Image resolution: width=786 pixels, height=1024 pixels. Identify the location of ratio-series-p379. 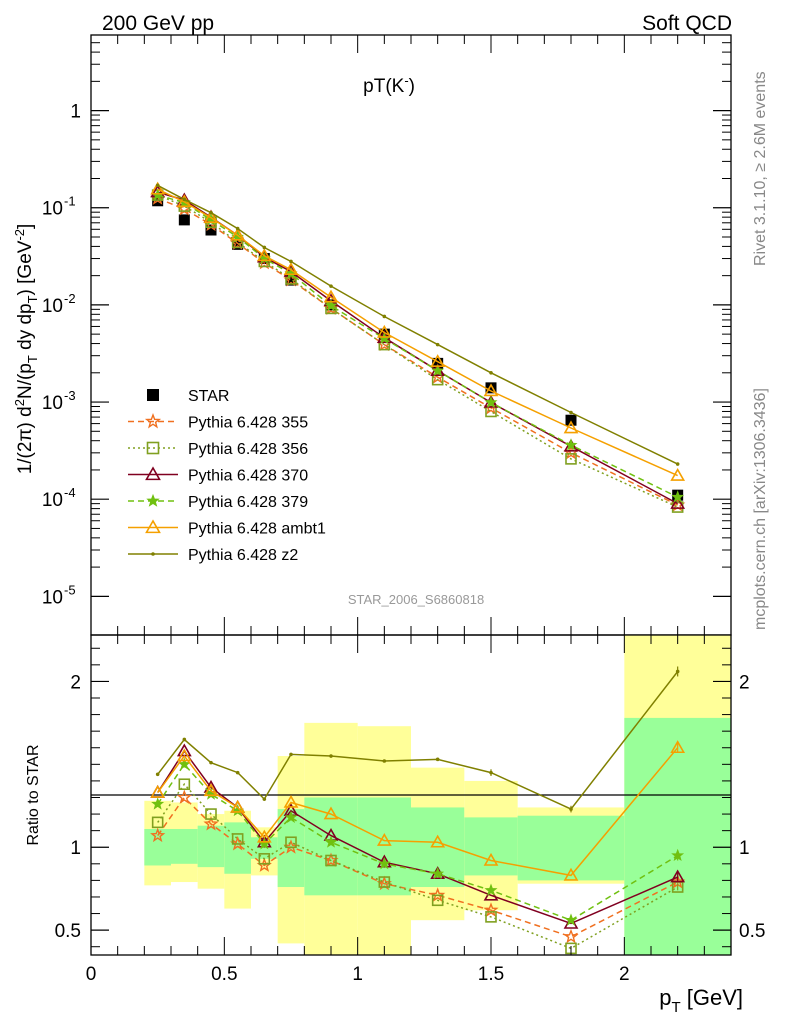
(418, 841).